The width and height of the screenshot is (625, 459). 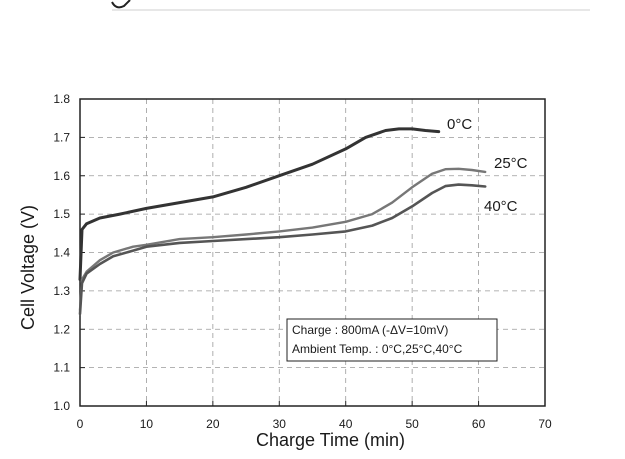 I want to click on x-tick-label: 10, so click(x=147, y=424).